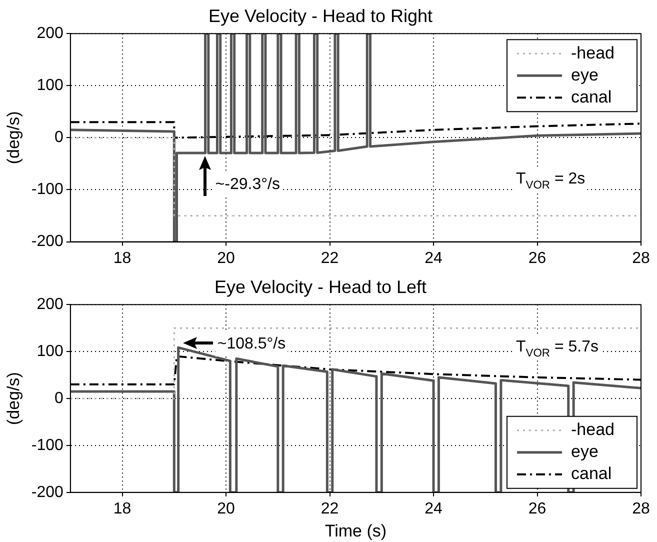 The image size is (657, 542). Describe the element at coordinates (247, 184) in the screenshot. I see `annotation: ~-29.3°/s` at that location.